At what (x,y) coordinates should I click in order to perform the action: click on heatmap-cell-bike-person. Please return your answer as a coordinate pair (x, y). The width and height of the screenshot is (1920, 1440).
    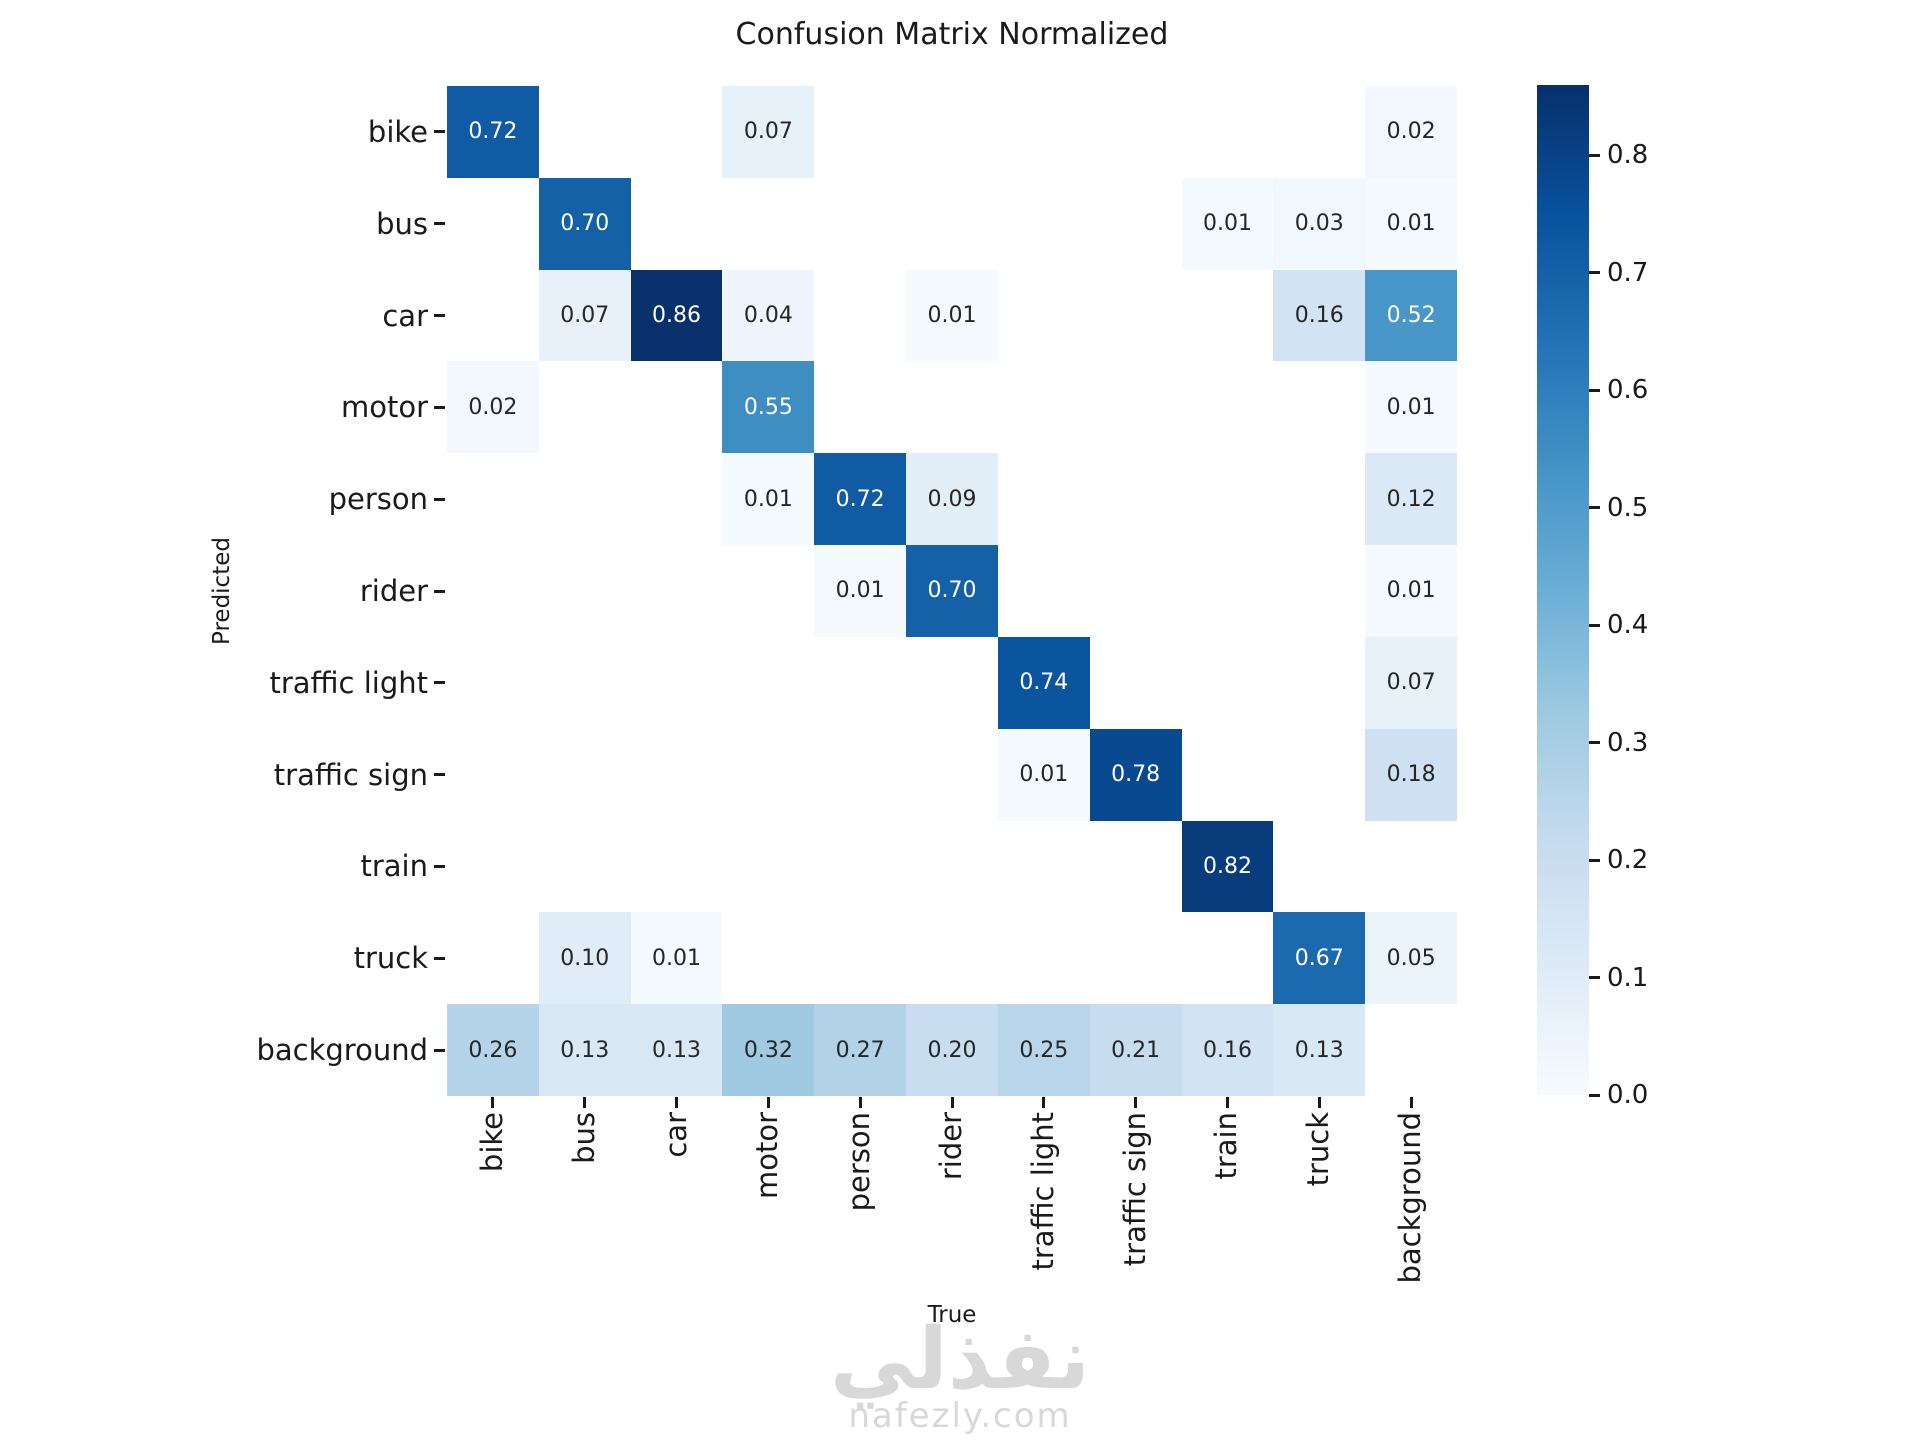
    Looking at the image, I should click on (860, 132).